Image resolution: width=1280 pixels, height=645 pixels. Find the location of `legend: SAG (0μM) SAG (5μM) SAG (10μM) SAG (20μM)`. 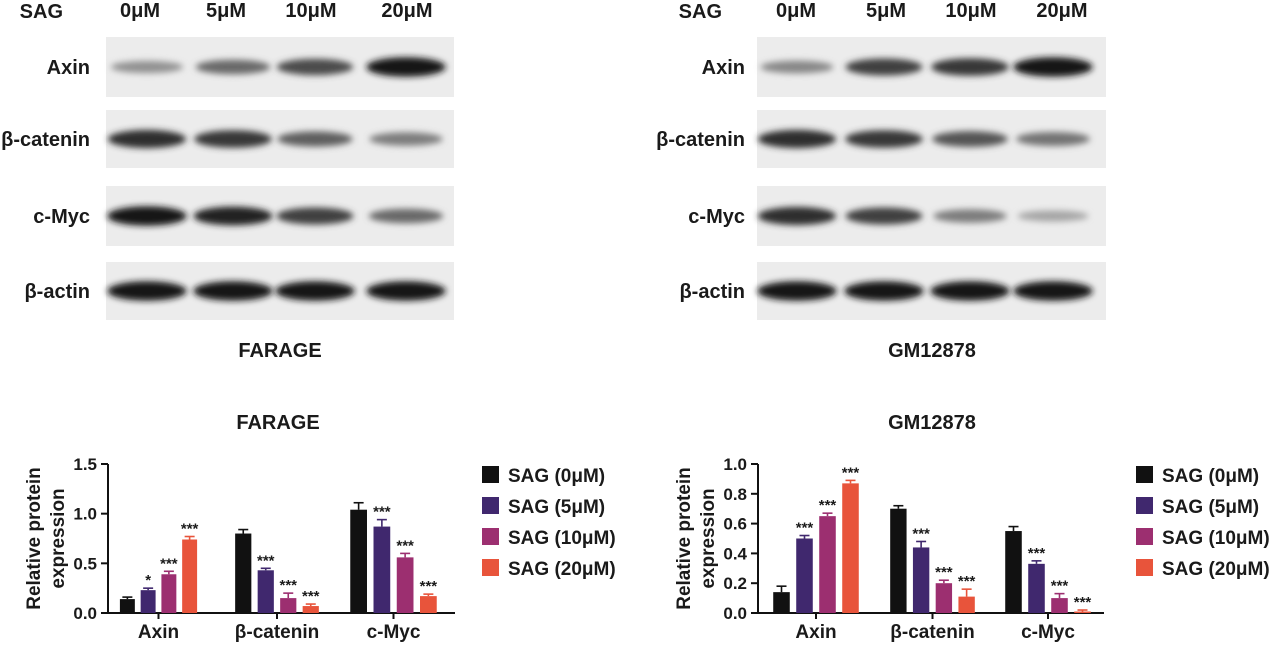

legend: SAG (0μM) SAG (5μM) SAG (10μM) SAG (20μM) is located at coordinates (549, 523).